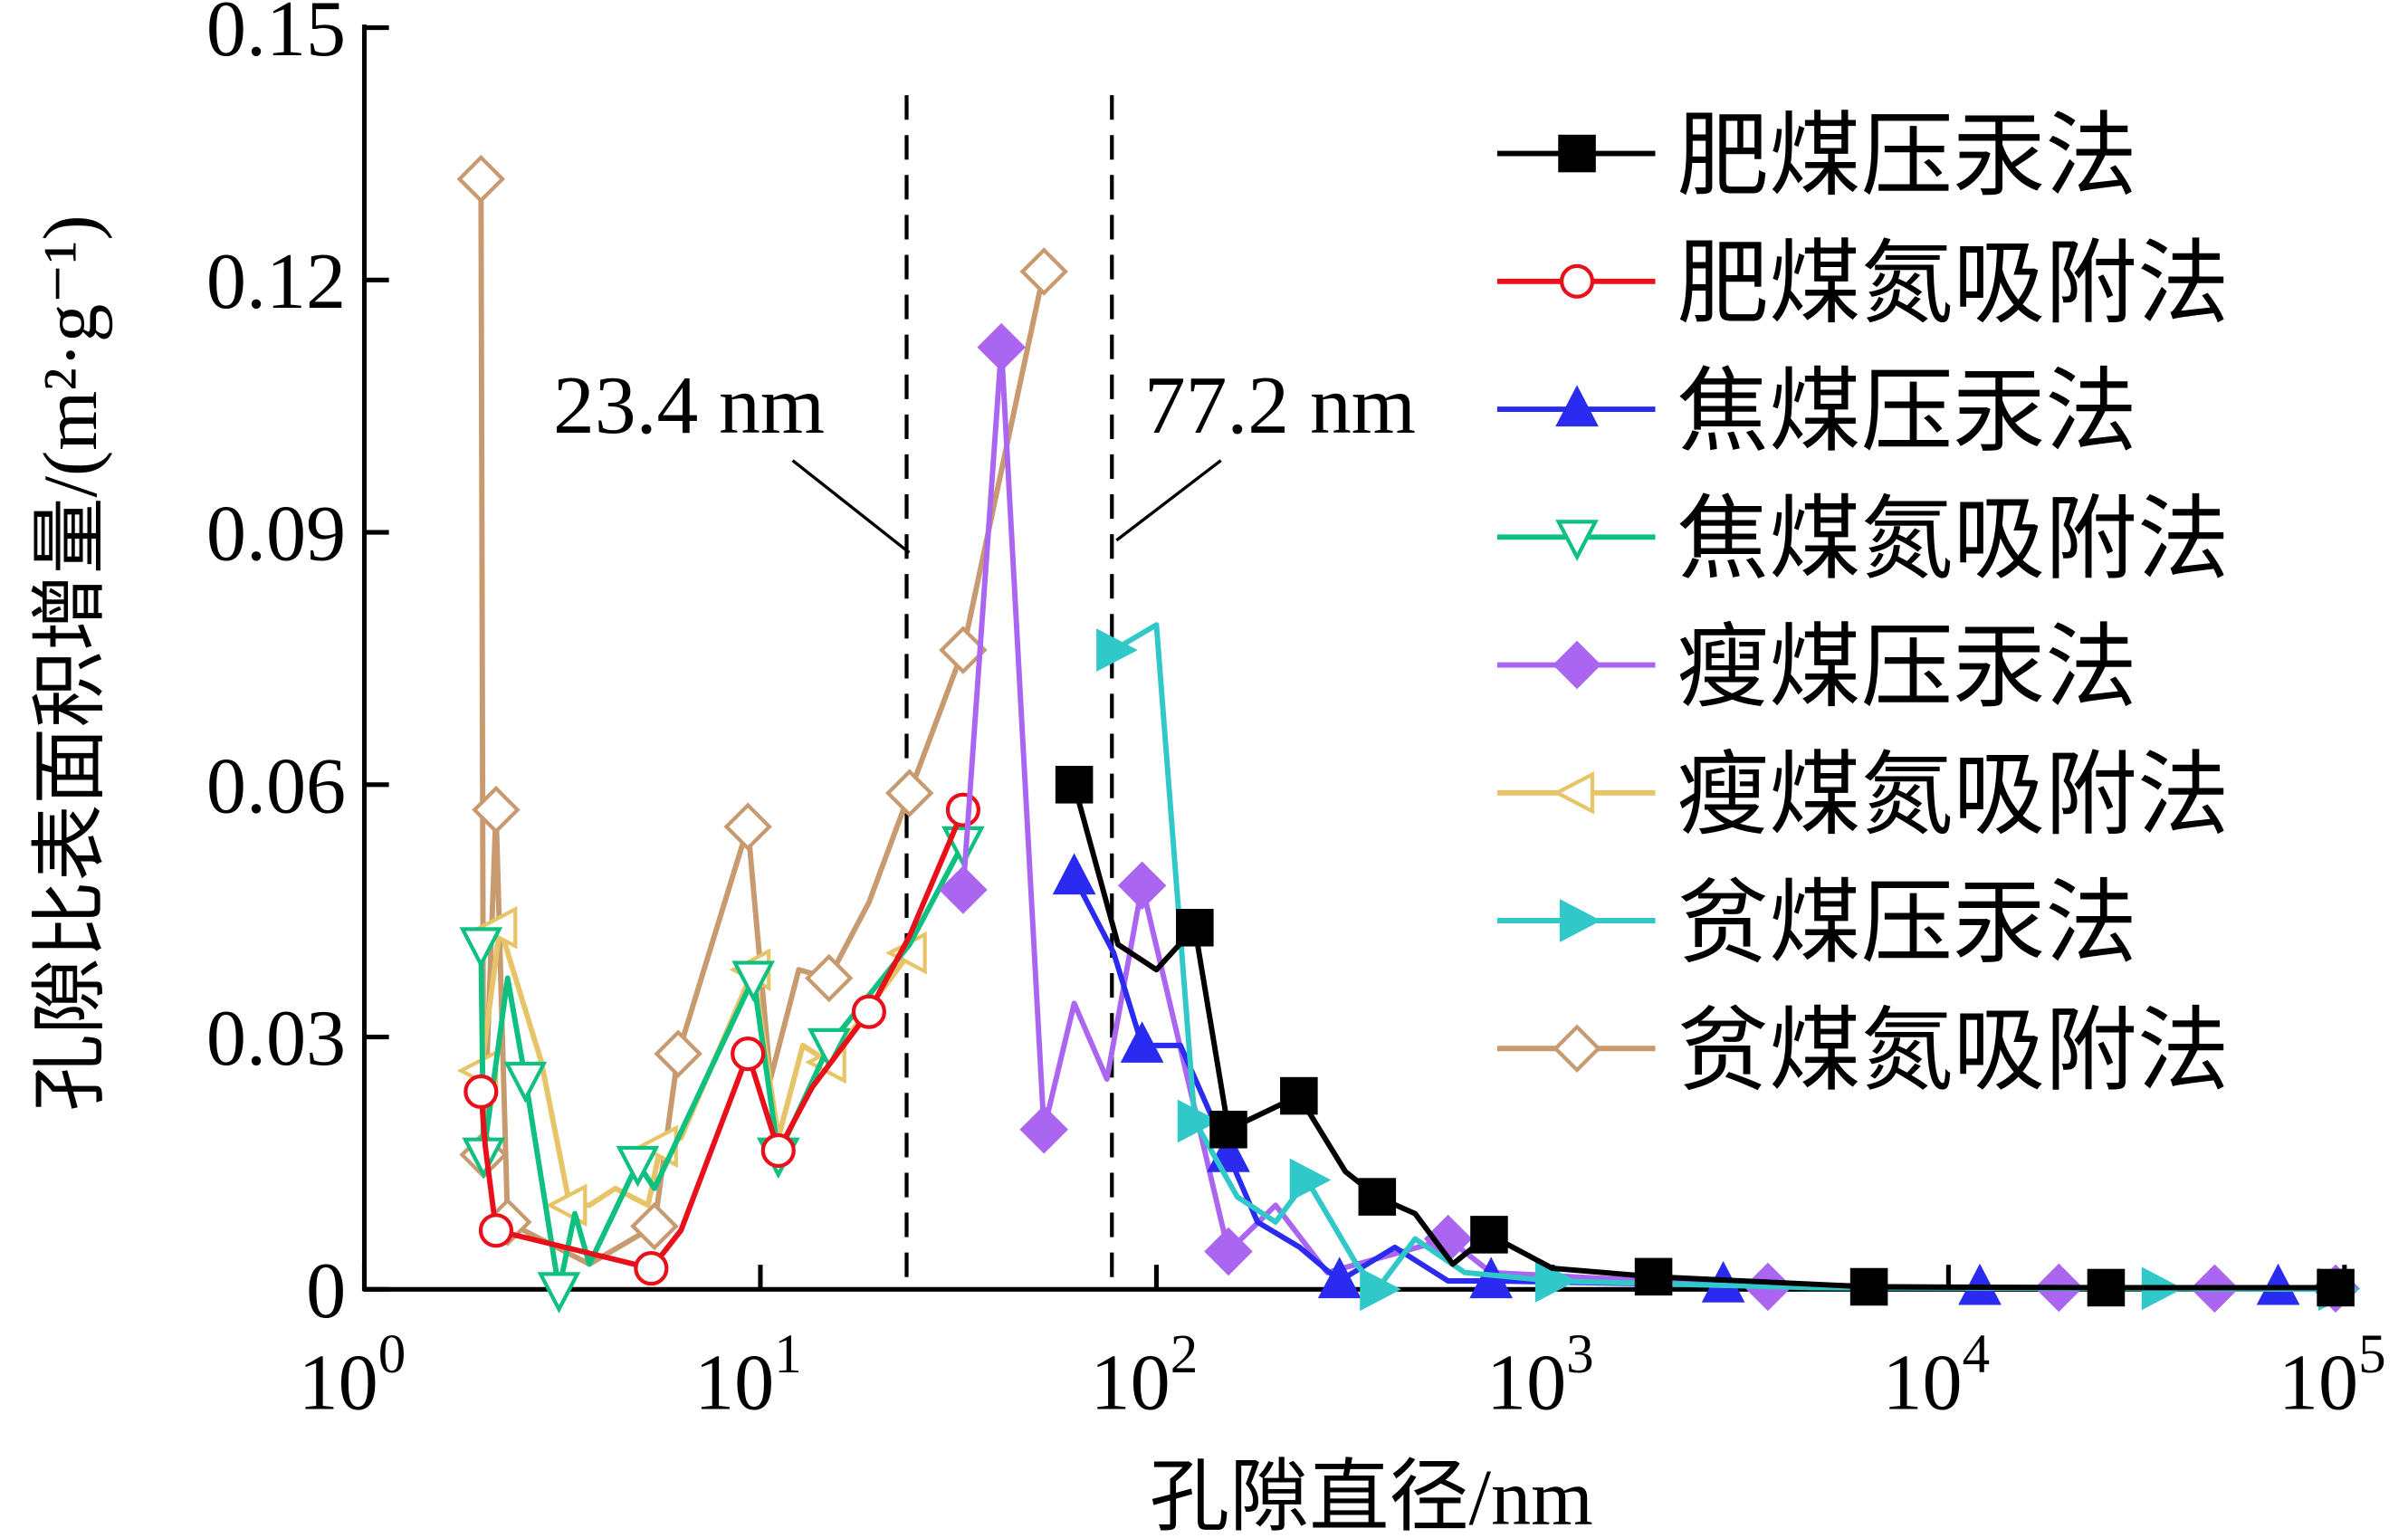 Image resolution: width=2408 pixels, height=1538 pixels. What do you see at coordinates (1371, 1496) in the screenshot?
I see `x-axis-label: 孔隙直径/nm` at bounding box center [1371, 1496].